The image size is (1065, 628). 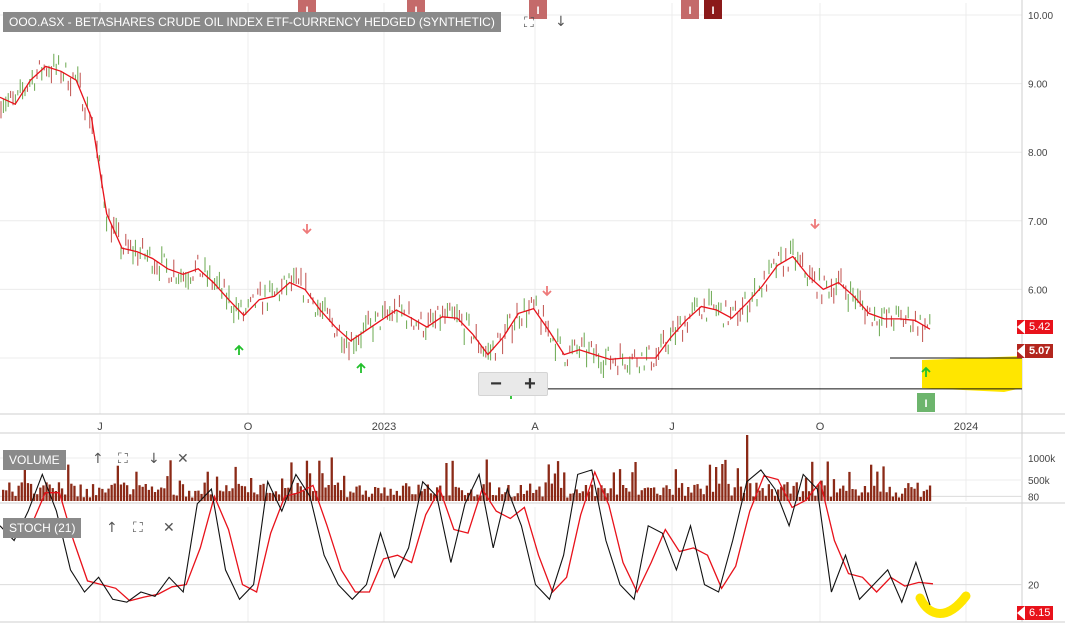 What do you see at coordinates (926, 371) in the screenshot?
I see `buy-signal-arrow` at bounding box center [926, 371].